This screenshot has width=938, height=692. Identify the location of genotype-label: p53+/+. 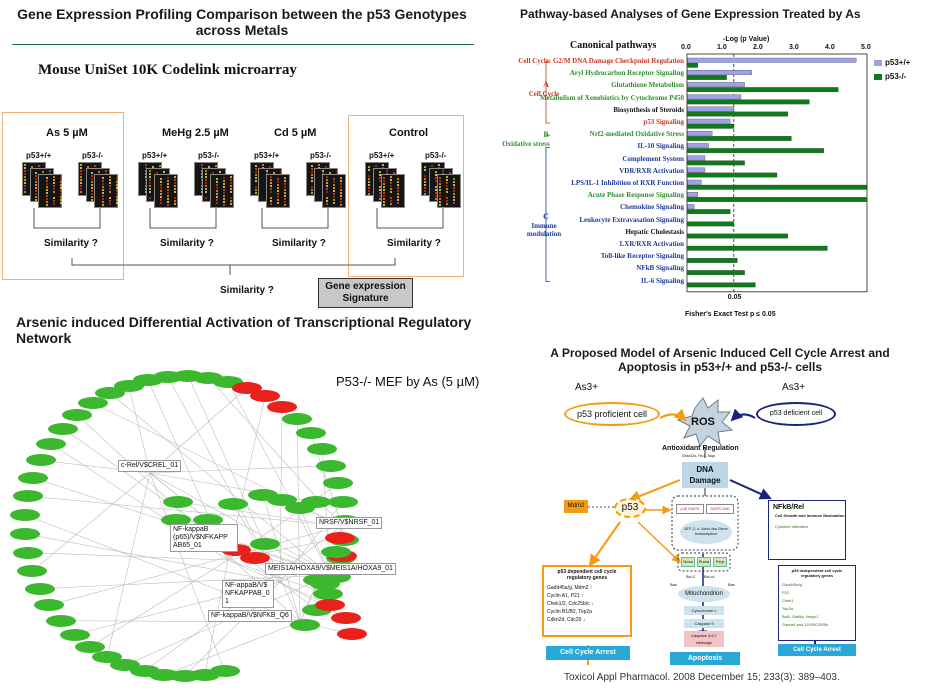
(155, 155).